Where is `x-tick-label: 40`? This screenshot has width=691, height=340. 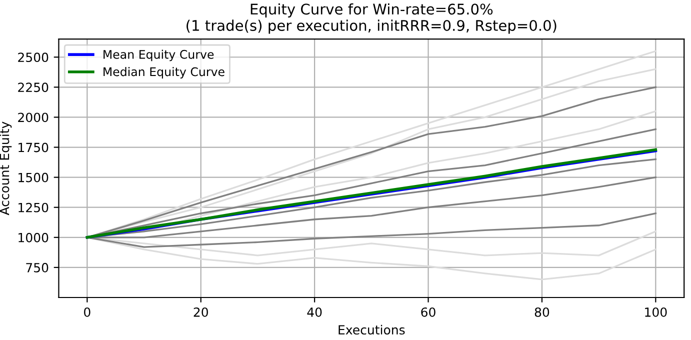 x-tick-label: 40 is located at coordinates (314, 312).